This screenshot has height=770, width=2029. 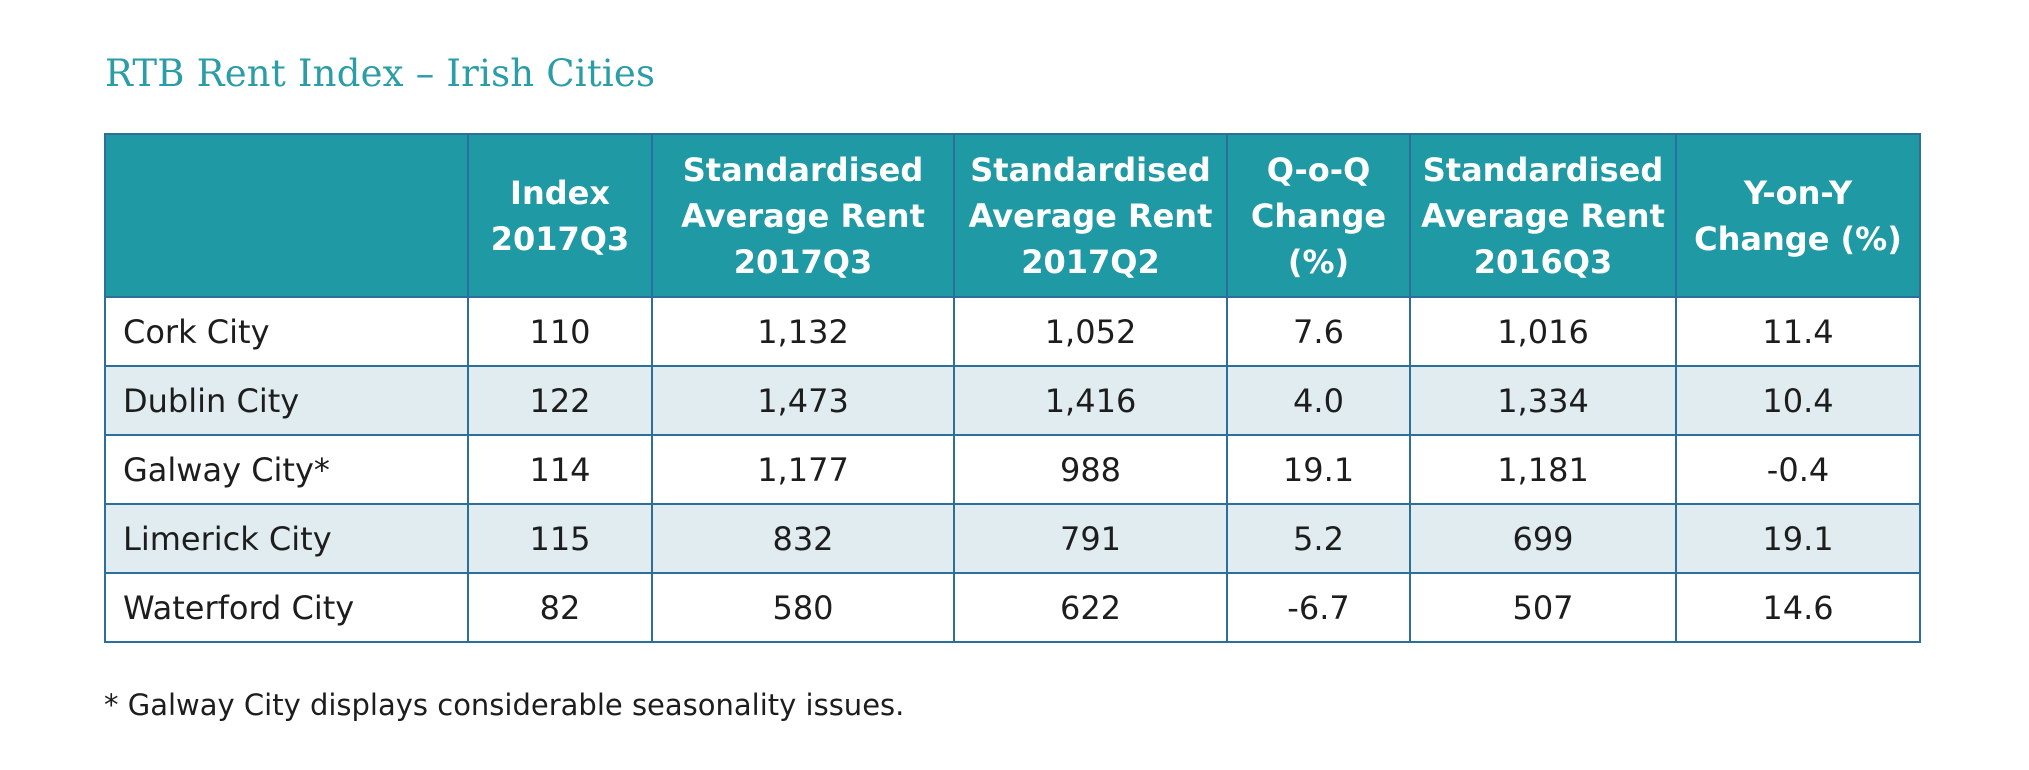 What do you see at coordinates (560, 331) in the screenshot?
I see `index-cell: 110` at bounding box center [560, 331].